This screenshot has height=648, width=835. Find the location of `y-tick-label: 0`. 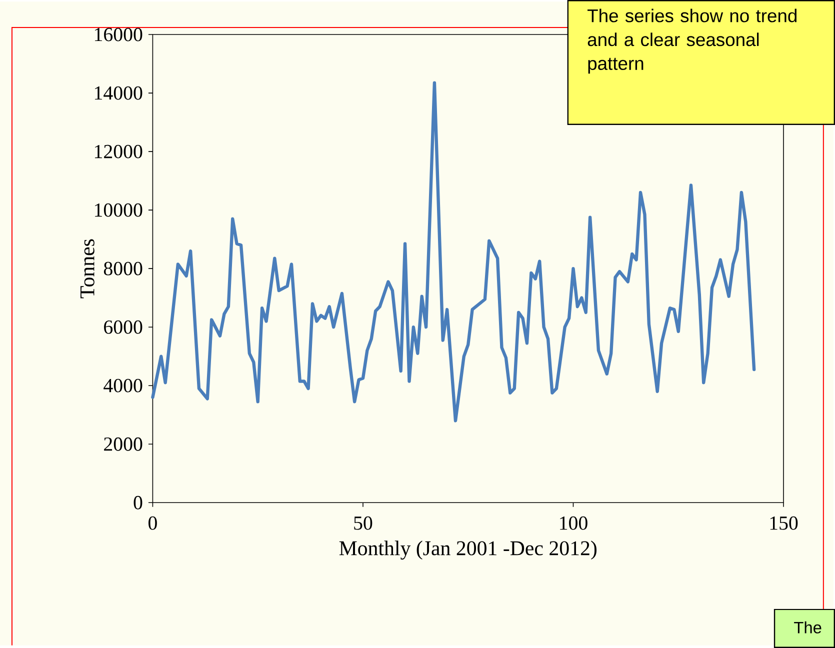

y-tick-label: 0 is located at coordinates (138, 503).